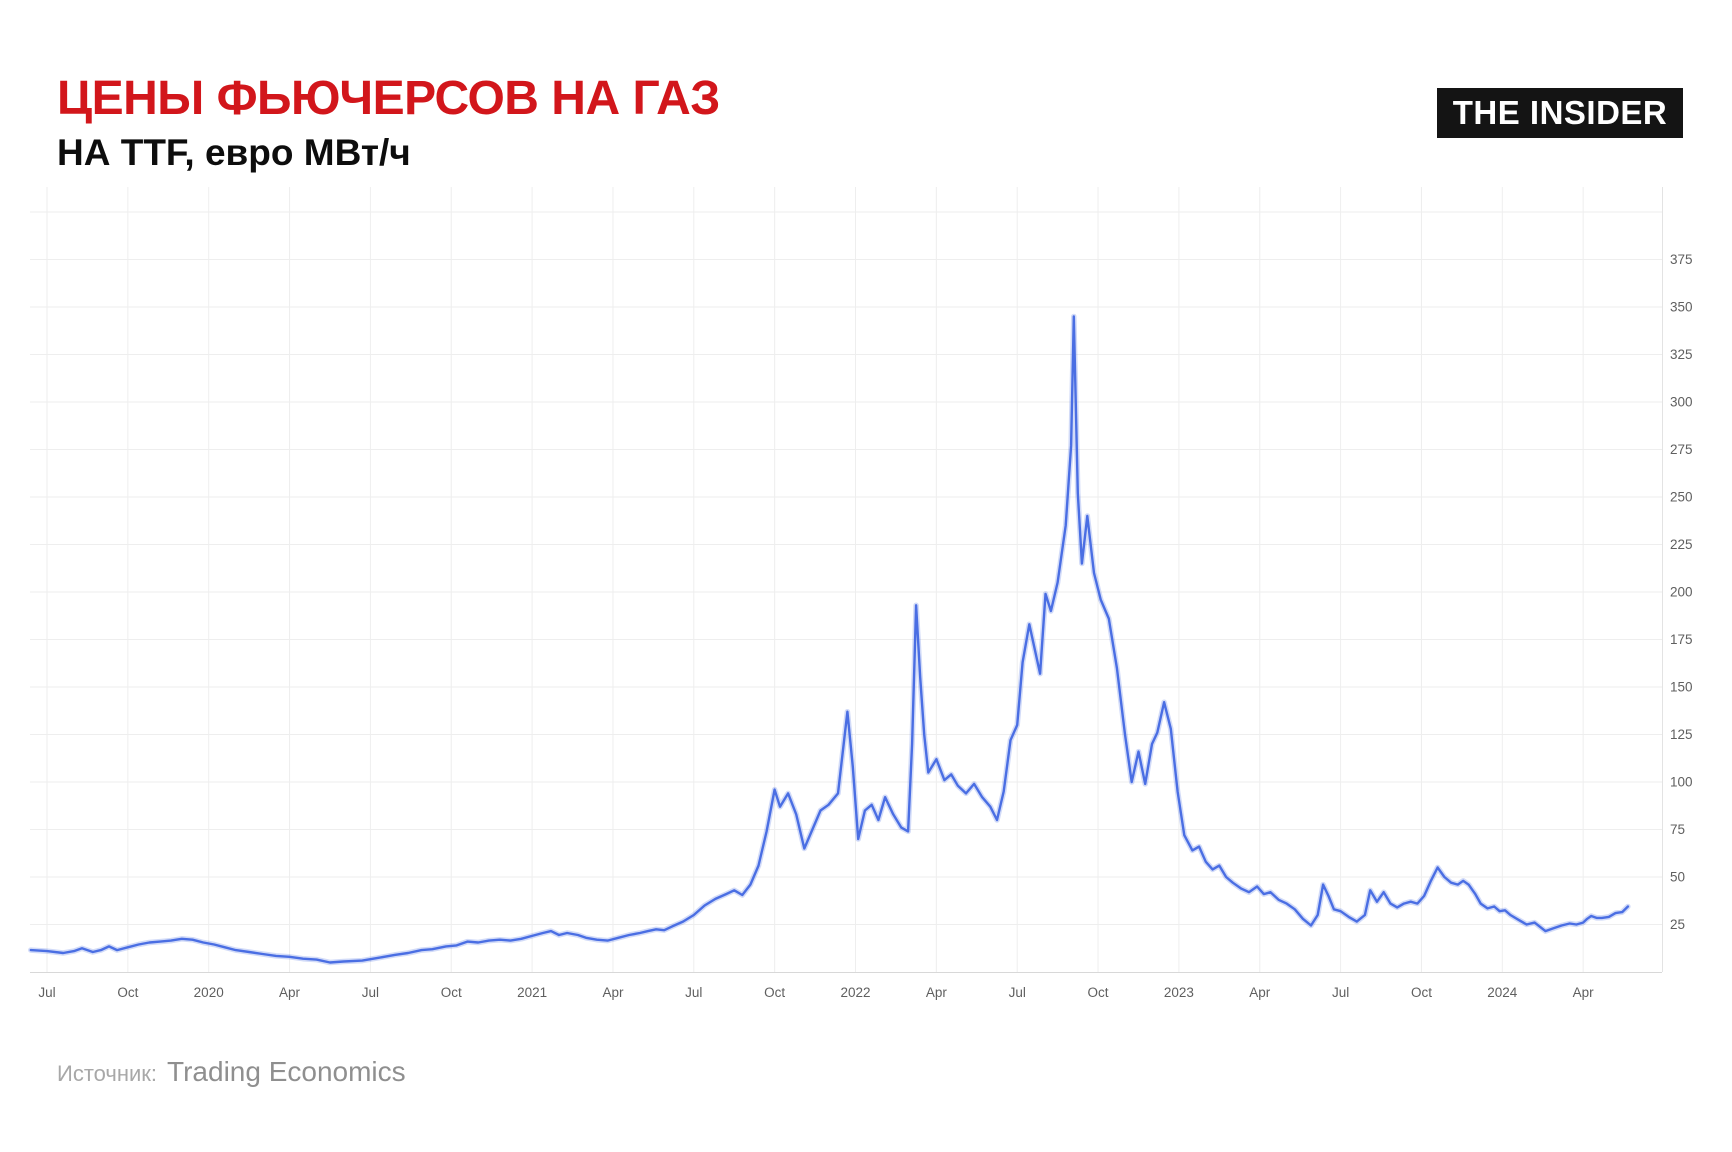 Image resolution: width=1732 pixels, height=1152 pixels. Describe the element at coordinates (1677, 877) in the screenshot. I see `y-tick-label: 50` at that location.